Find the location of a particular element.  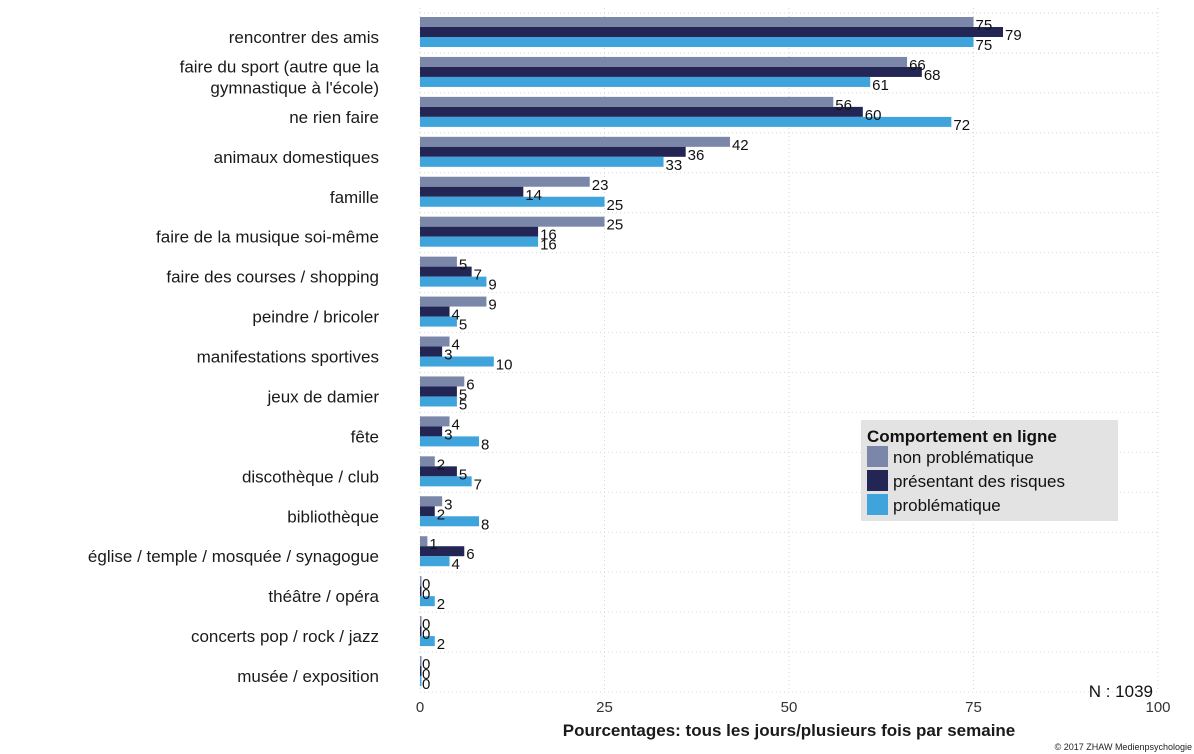

data-label: 60 is located at coordinates (873, 115).